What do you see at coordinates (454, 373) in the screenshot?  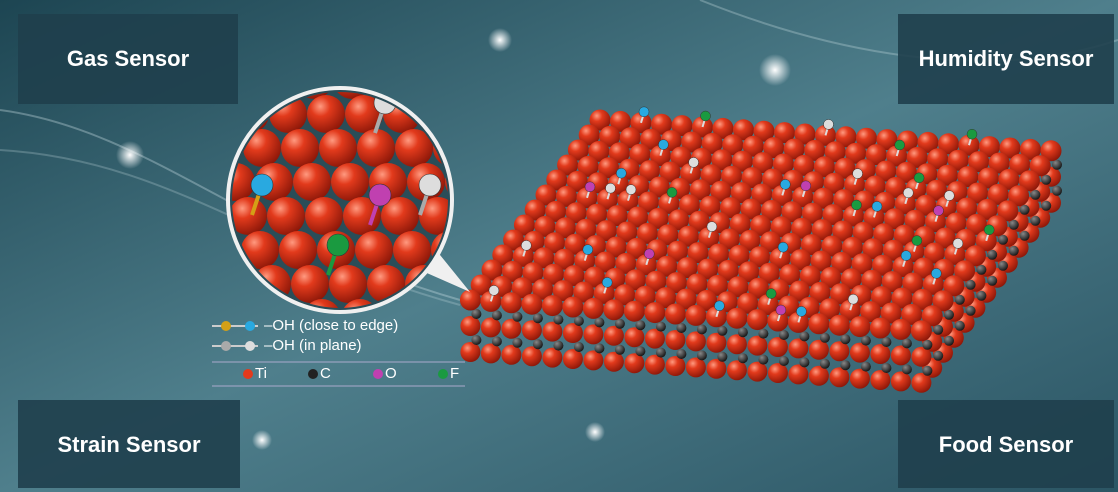 I see `legend-label: F` at bounding box center [454, 373].